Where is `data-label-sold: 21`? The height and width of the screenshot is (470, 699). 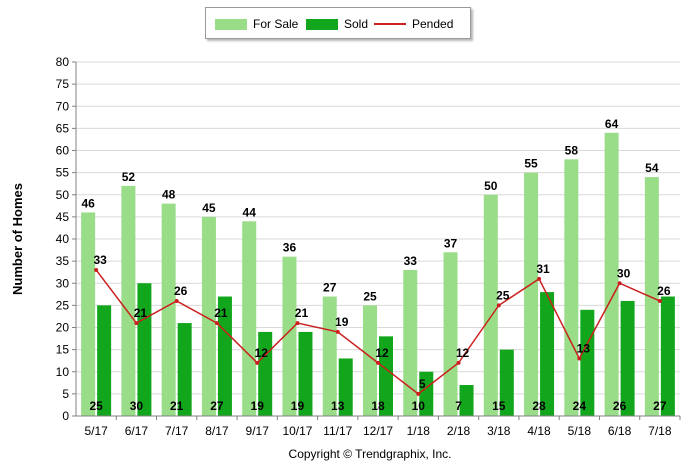 data-label-sold: 21 is located at coordinates (177, 406).